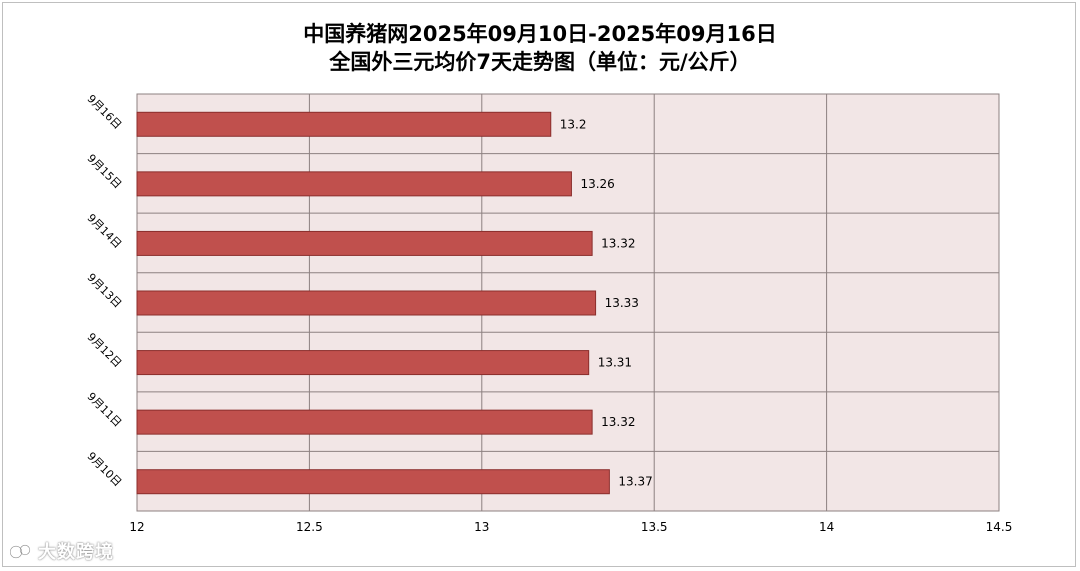 The width and height of the screenshot is (1080, 571). I want to click on data-label: 13.26, so click(597, 184).